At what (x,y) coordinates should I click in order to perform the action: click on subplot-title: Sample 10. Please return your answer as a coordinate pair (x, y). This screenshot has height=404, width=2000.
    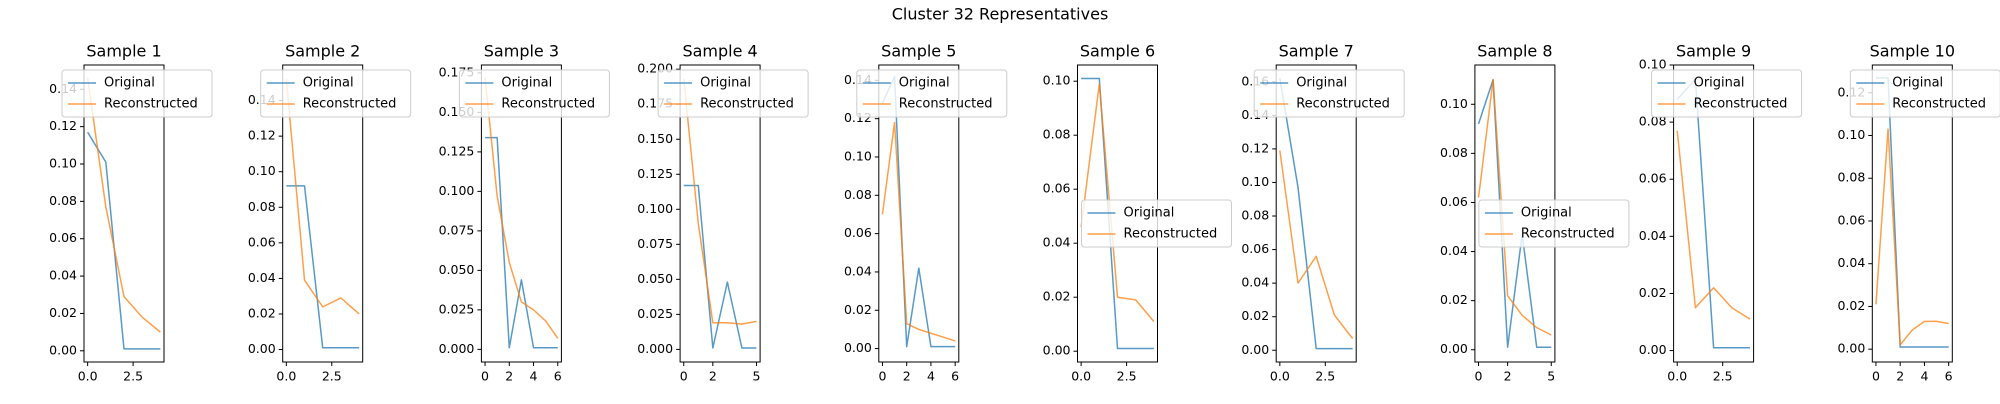
    Looking at the image, I should click on (1912, 51).